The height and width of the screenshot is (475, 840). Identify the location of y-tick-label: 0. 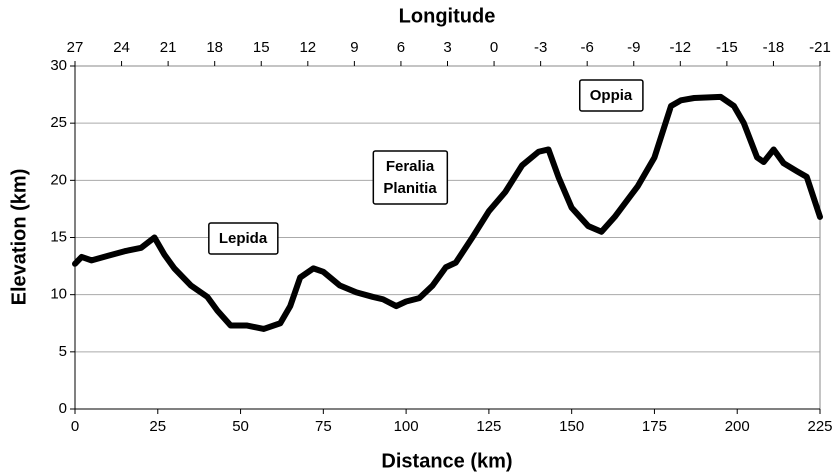
(63, 408).